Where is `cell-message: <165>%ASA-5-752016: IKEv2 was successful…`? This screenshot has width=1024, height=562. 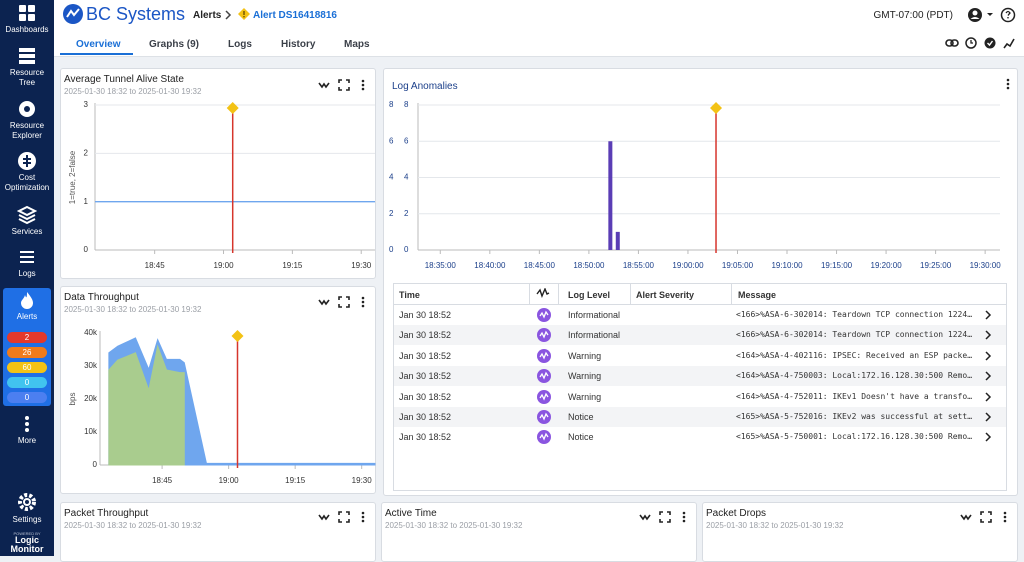 cell-message: <165>%ASA-5-752016: IKEv2 was successful… is located at coordinates (854, 416).